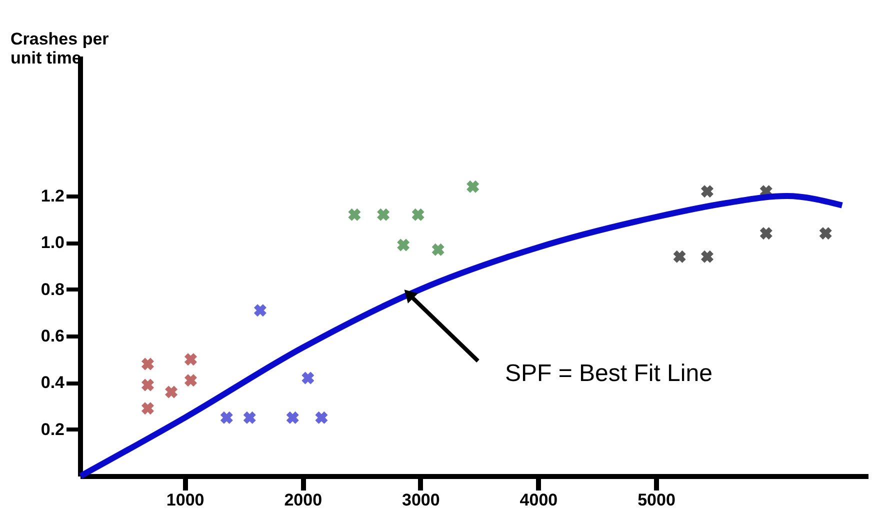 The width and height of the screenshot is (888, 518). What do you see at coordinates (52, 242) in the screenshot?
I see `y-tick-label: 1.0` at bounding box center [52, 242].